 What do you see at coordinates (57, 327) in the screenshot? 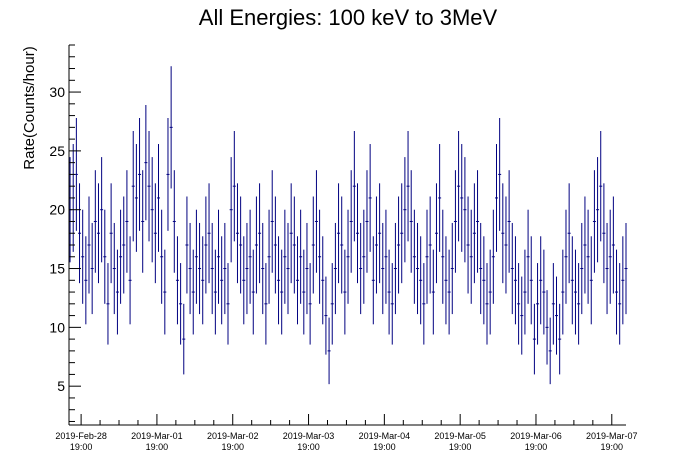
I see `y-tick-label: 10` at bounding box center [57, 327].